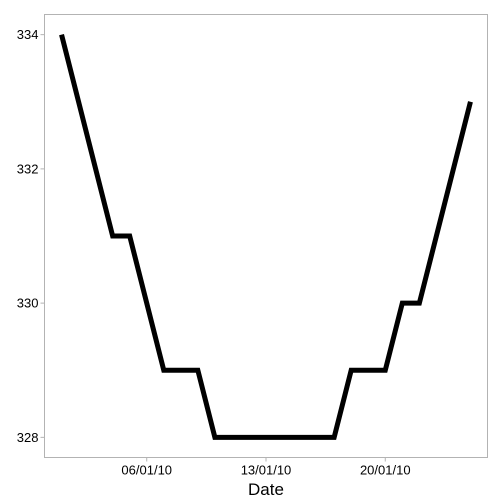  I want to click on x-axis: 06/01/10 13/01/10 20/01/10, so click(266, 467).